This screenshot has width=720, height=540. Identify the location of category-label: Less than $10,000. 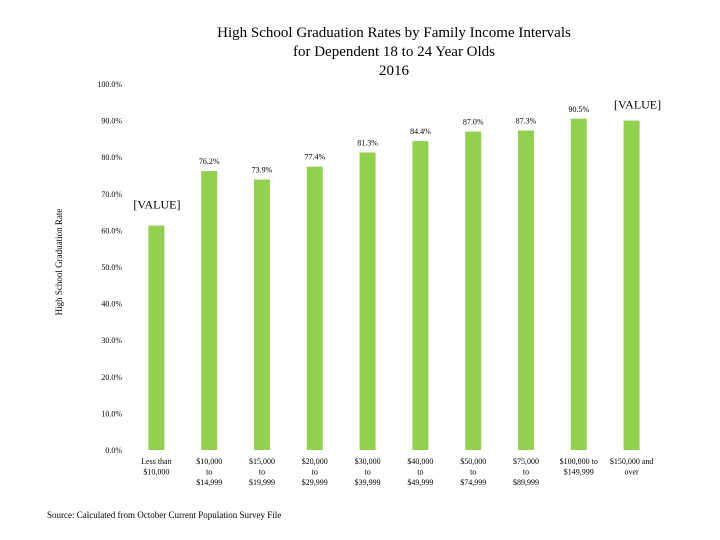
(156, 467).